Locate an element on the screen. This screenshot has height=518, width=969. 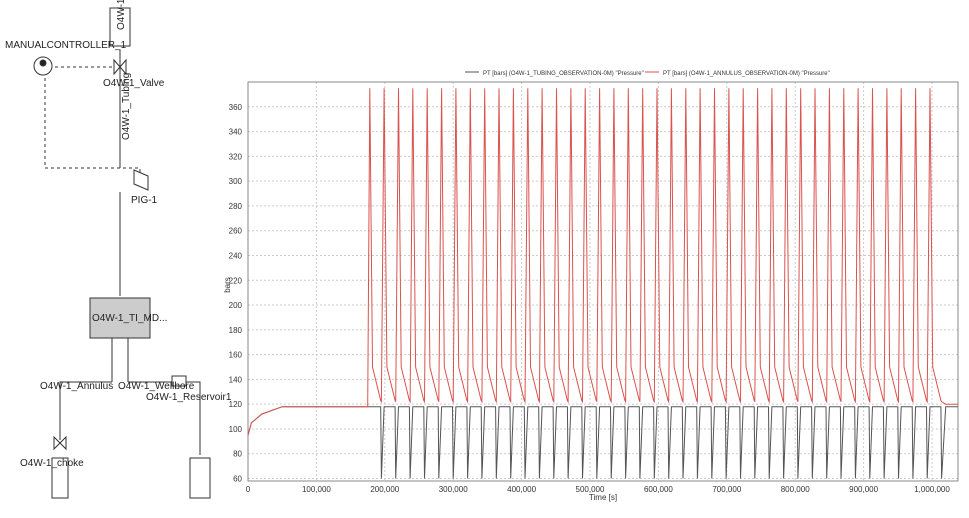
y-tick-label: 80 is located at coordinates (237, 454).